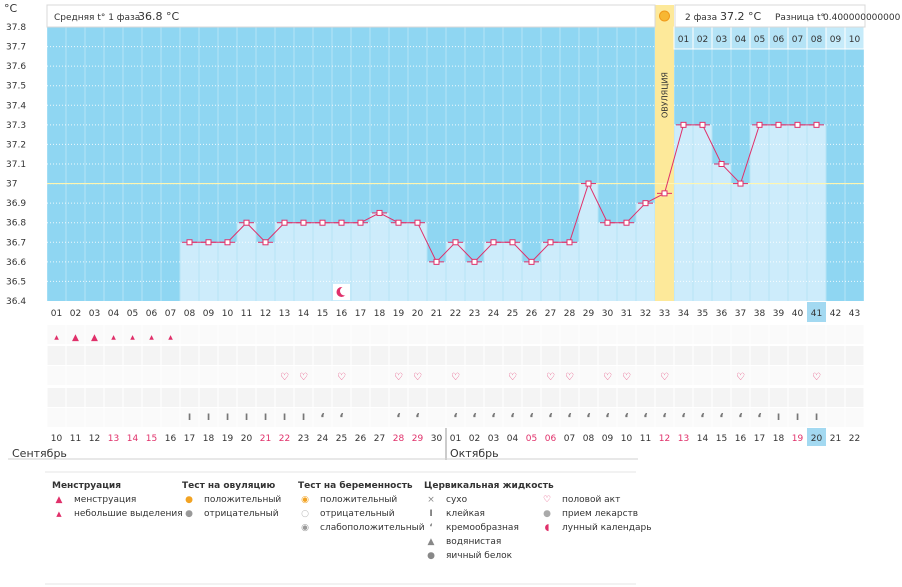 This screenshot has height=587, width=902. Describe the element at coordinates (817, 40) in the screenshot. I see `phase2-day-label: 08` at that location.